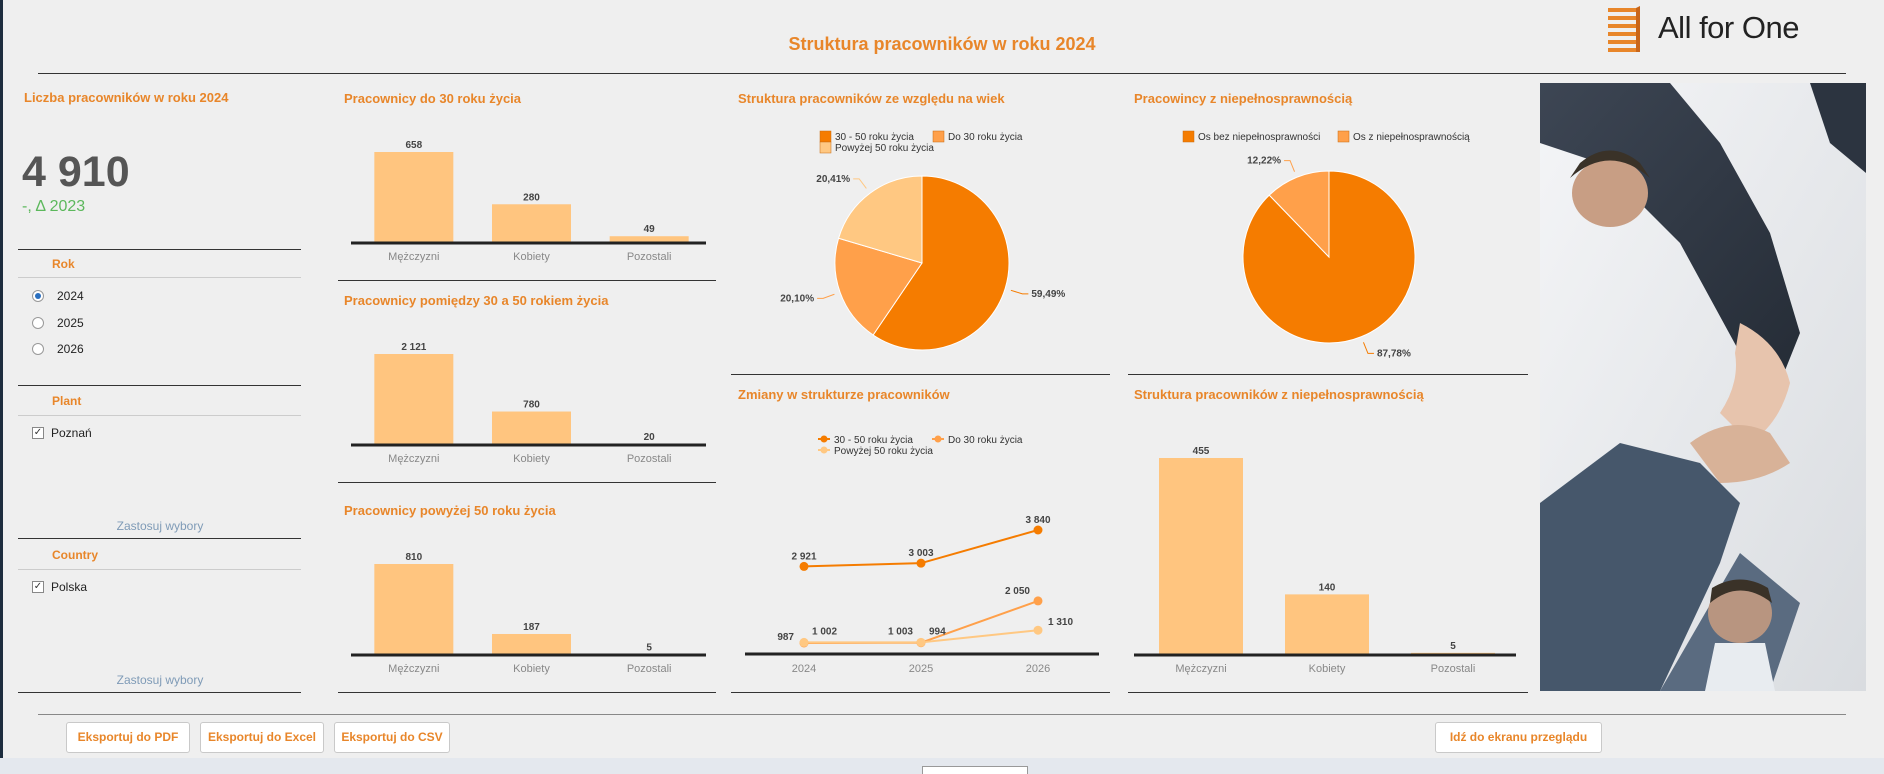  Describe the element at coordinates (92, 297) in the screenshot. I see `radio-option-2024: 2024` at that location.